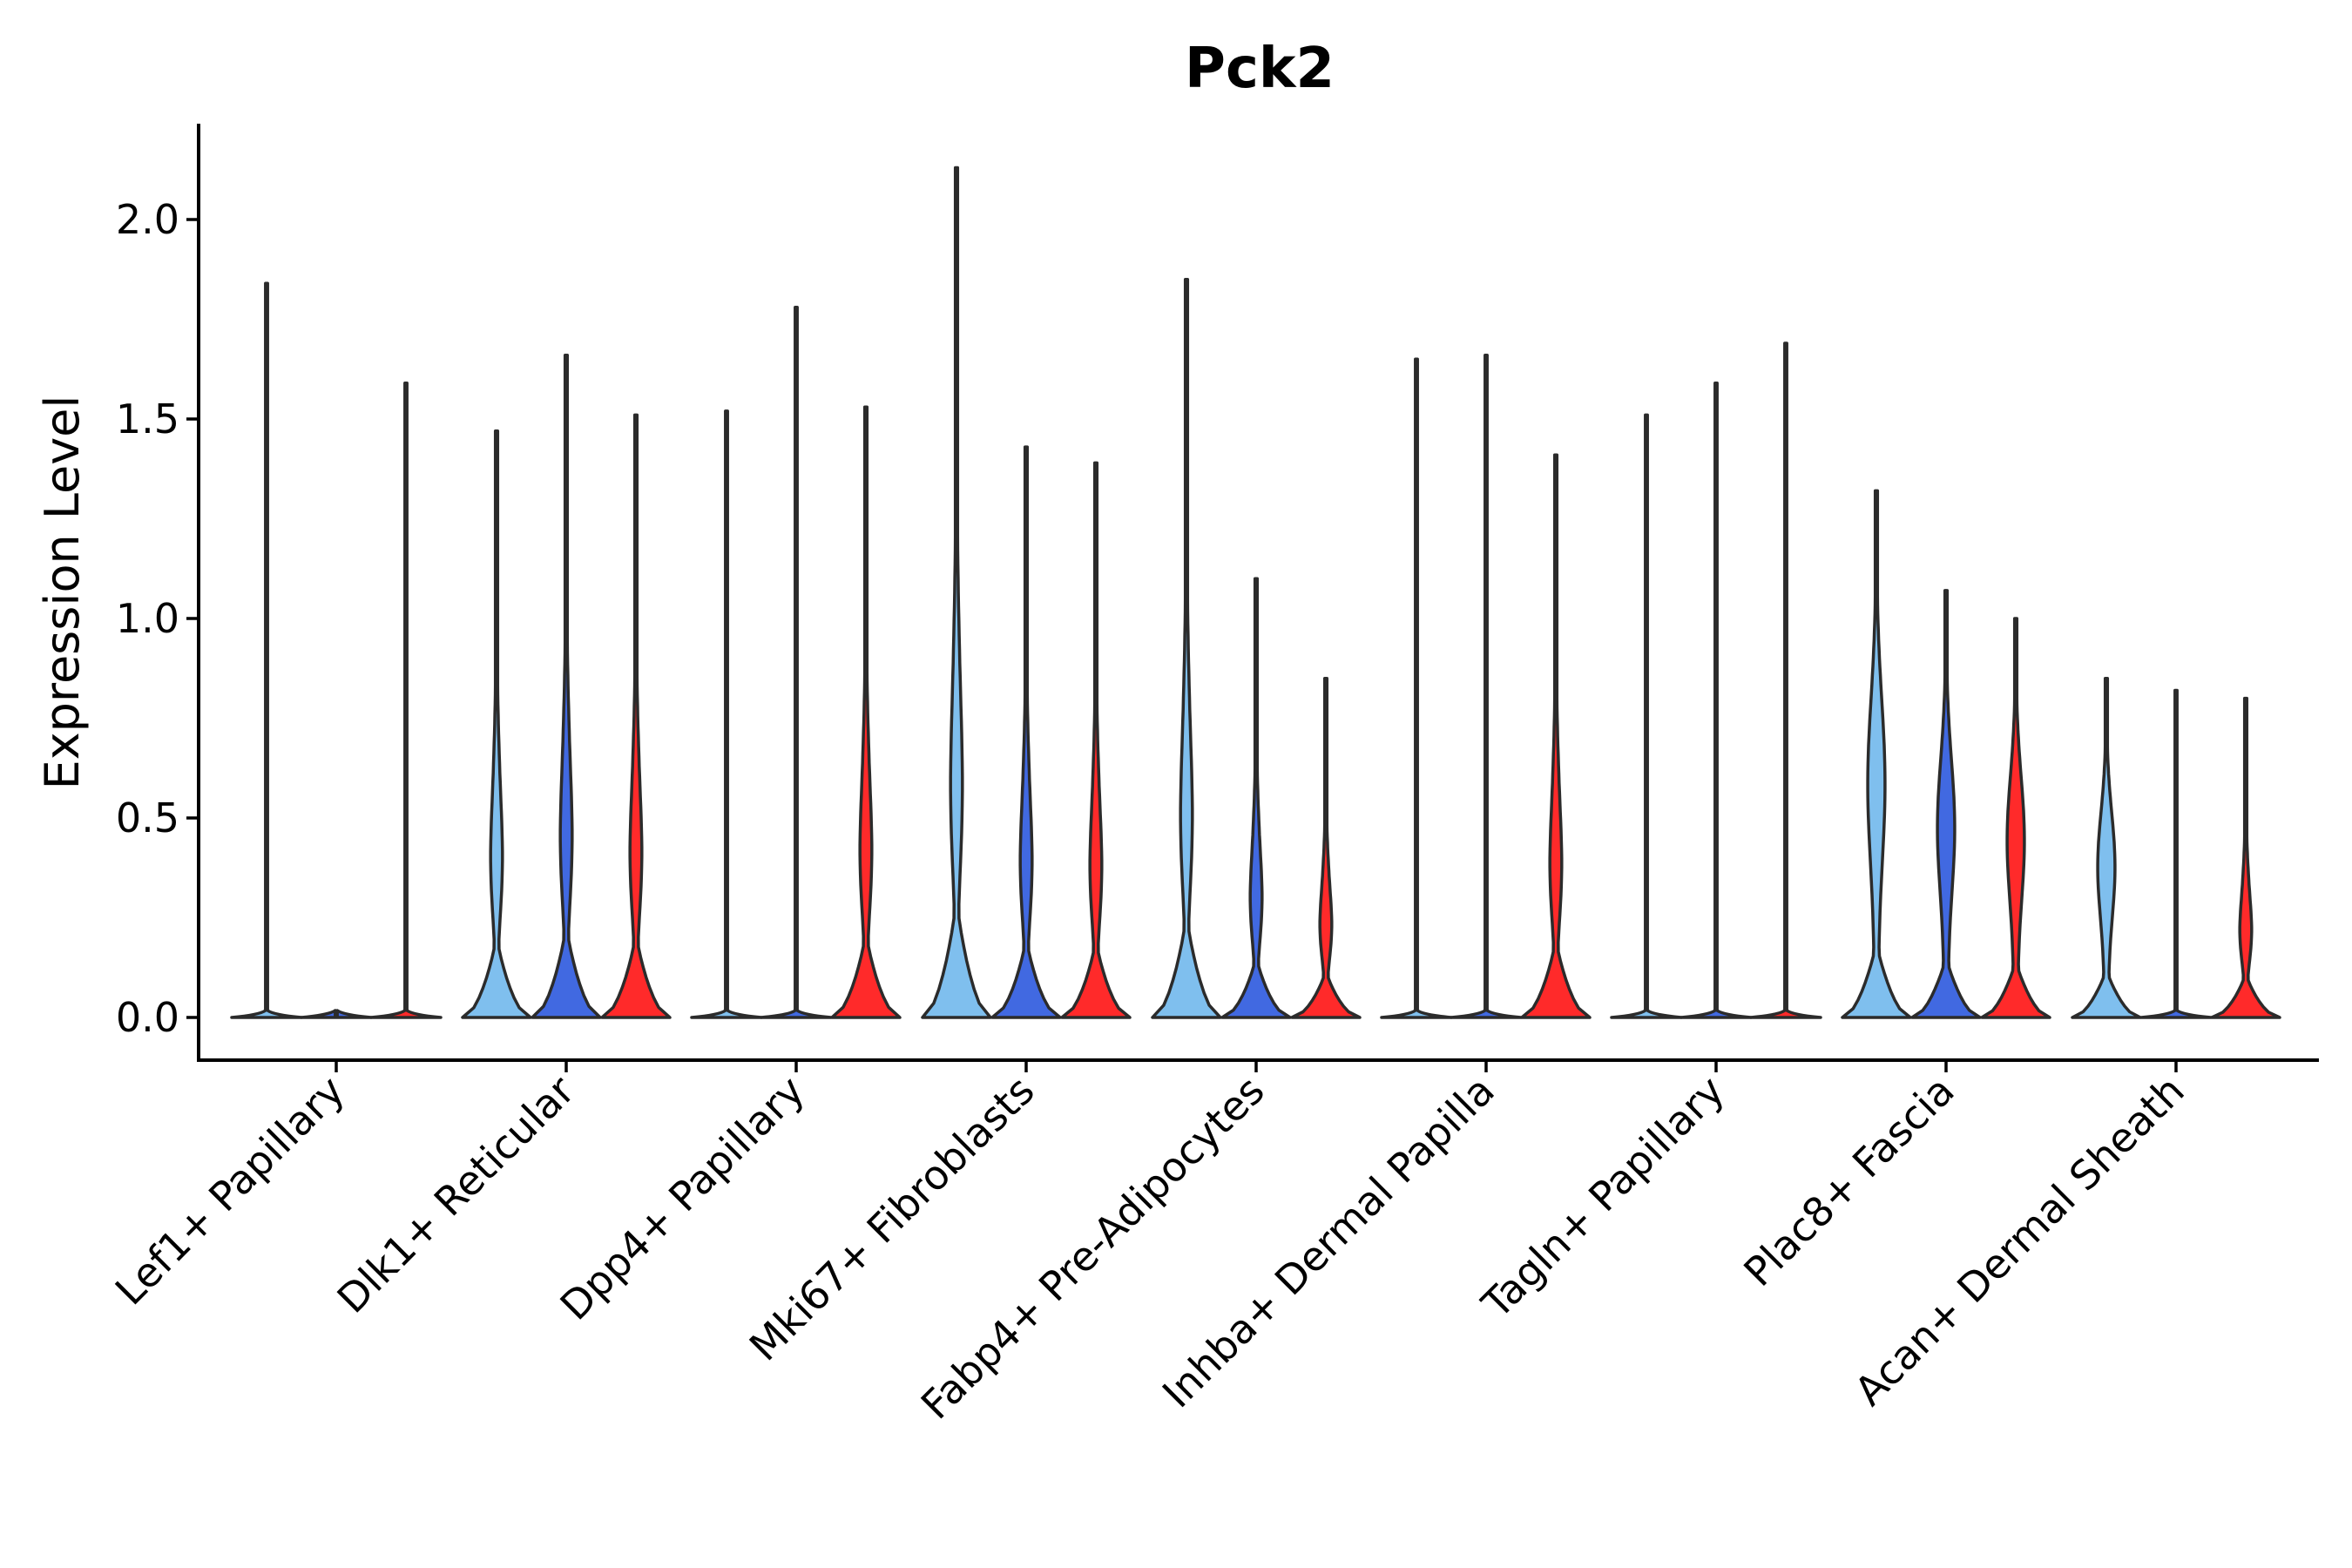 The width and height of the screenshot is (2352, 1568). Describe the element at coordinates (1603, 1197) in the screenshot. I see `x-tick-label: Tagln+ Papillary` at that location.